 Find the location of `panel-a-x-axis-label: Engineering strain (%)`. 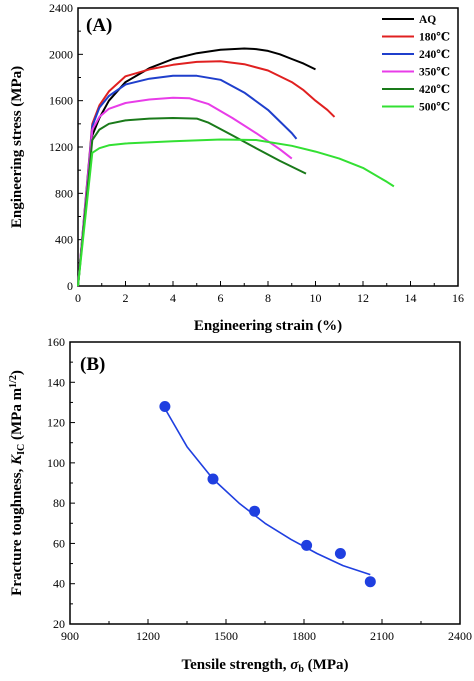

panel-a-x-axis-label: Engineering strain (%) is located at coordinates (268, 326).